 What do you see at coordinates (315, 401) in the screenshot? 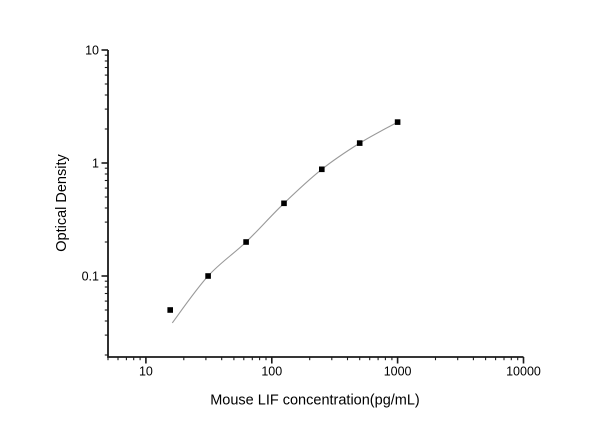
I see `x-axis-title: Mouse LIF concentration(pg/mL)` at bounding box center [315, 401].